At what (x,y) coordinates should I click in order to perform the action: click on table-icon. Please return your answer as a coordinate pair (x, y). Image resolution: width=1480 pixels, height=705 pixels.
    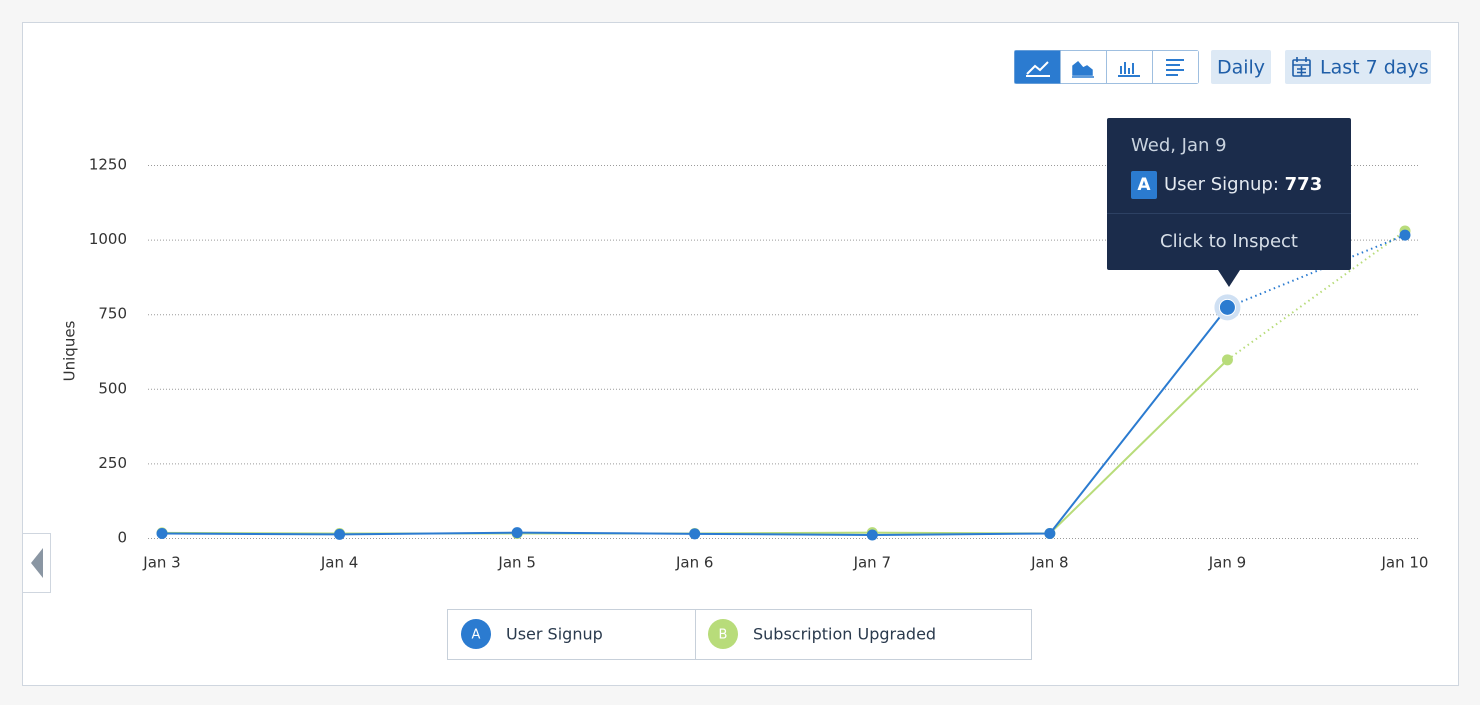
    Looking at the image, I should click on (1175, 67).